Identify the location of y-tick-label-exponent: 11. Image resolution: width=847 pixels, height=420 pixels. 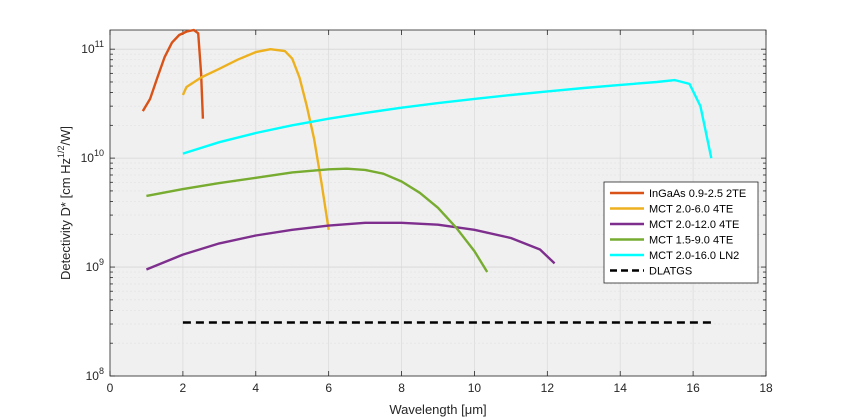
(99, 44).